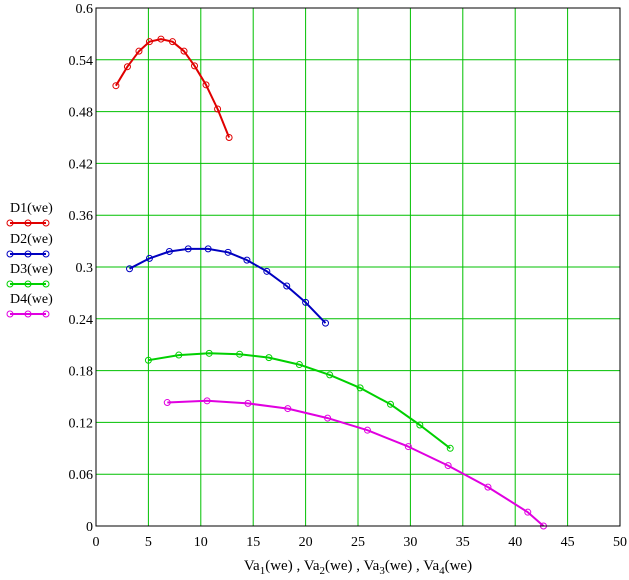 The height and width of the screenshot is (580, 629). I want to click on legend-label: D1(we), so click(31, 208).